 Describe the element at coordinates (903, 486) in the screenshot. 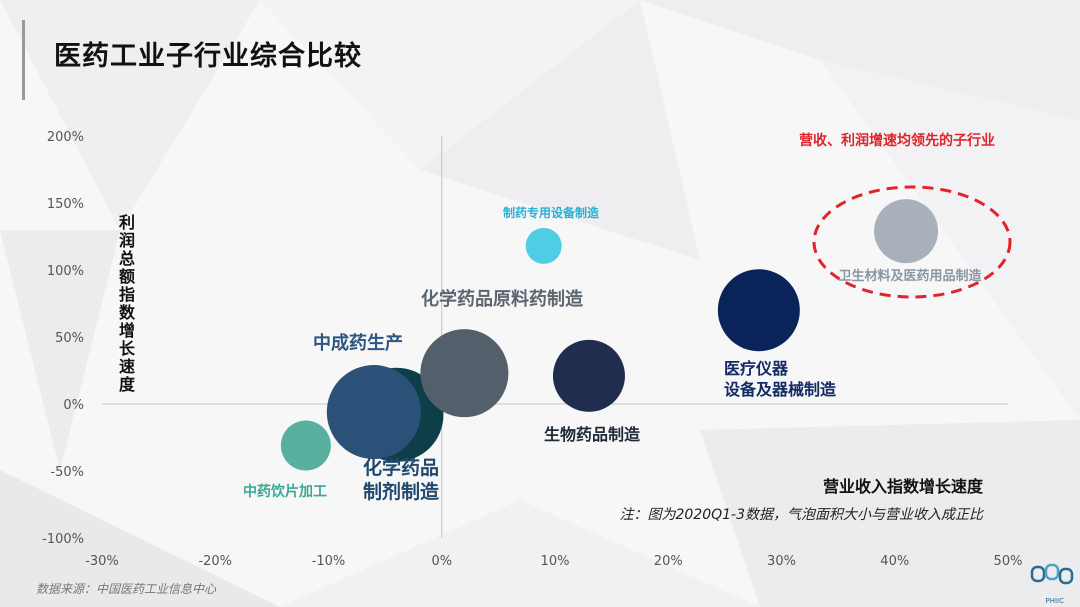

I see `x-axis-label: 营业收入指数增长速度` at that location.